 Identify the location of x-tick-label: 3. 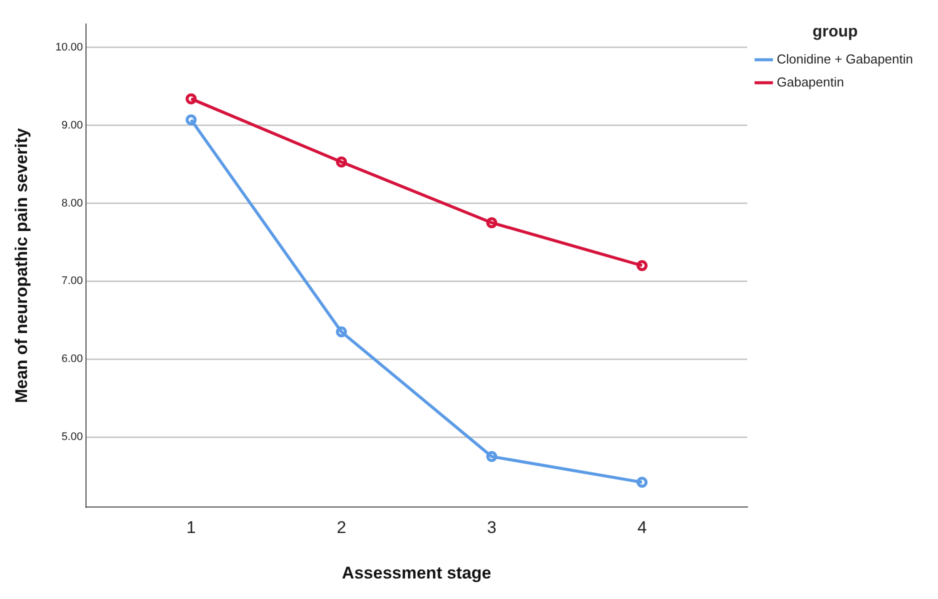
(491, 528).